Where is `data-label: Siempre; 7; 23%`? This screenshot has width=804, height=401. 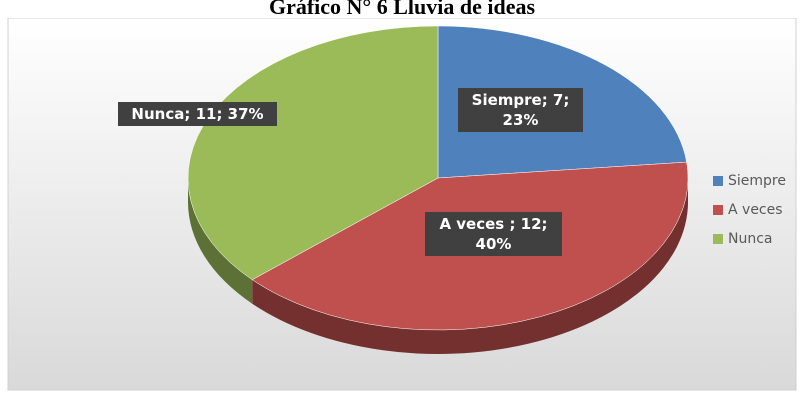
data-label: Siempre; 7; 23% is located at coordinates (520, 110).